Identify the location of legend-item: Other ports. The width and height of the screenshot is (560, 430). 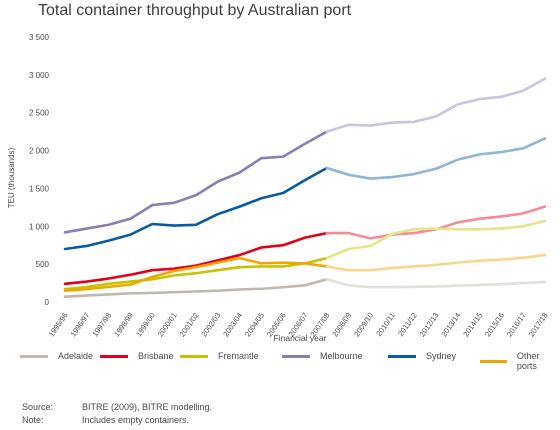
(520, 361).